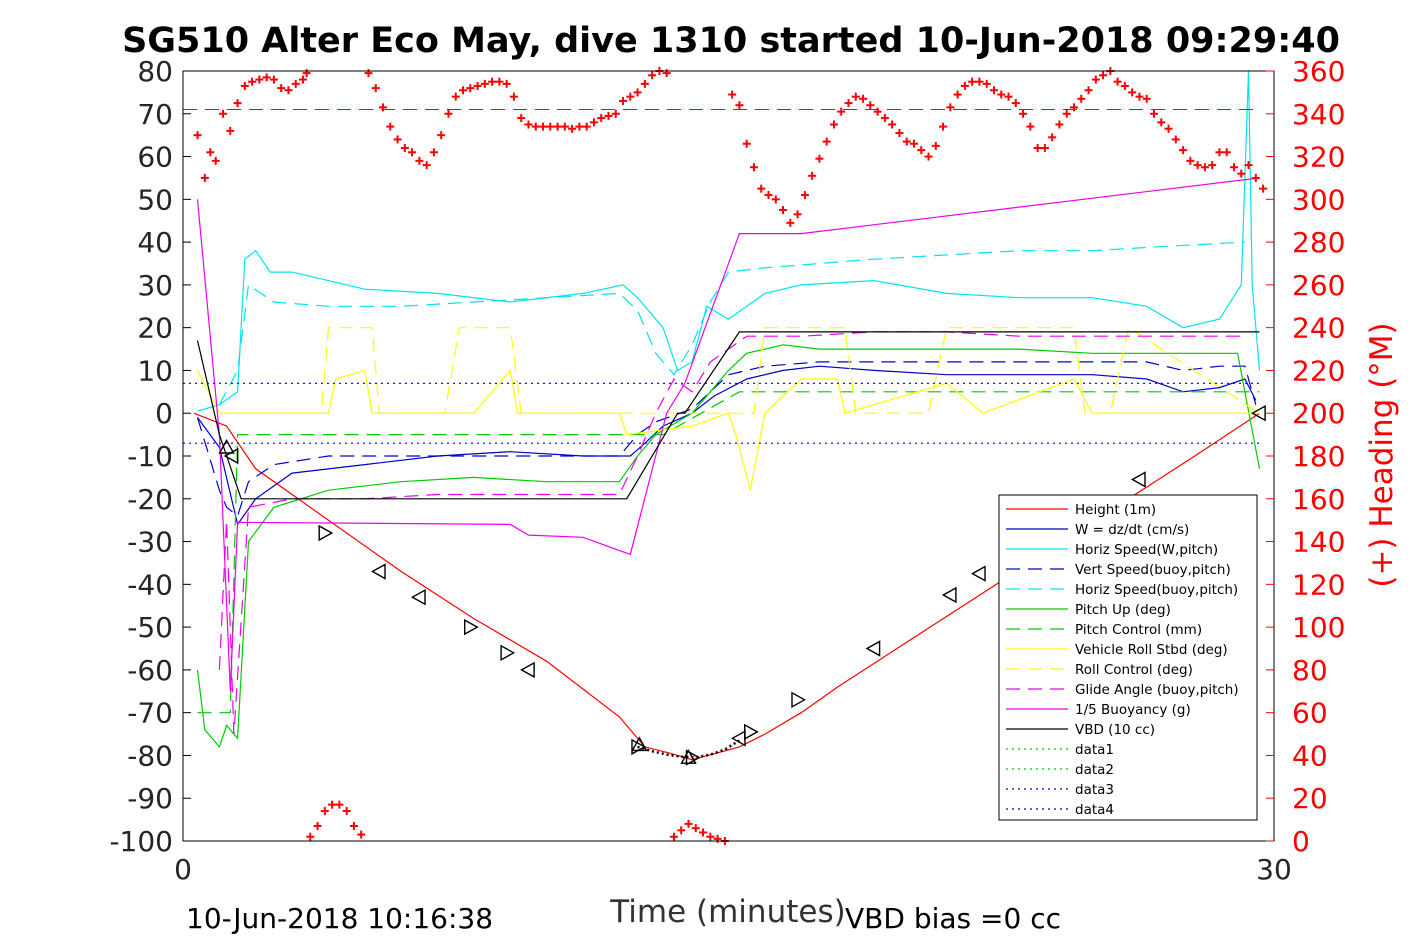  I want to click on y-tick-label: 70, so click(155, 114).